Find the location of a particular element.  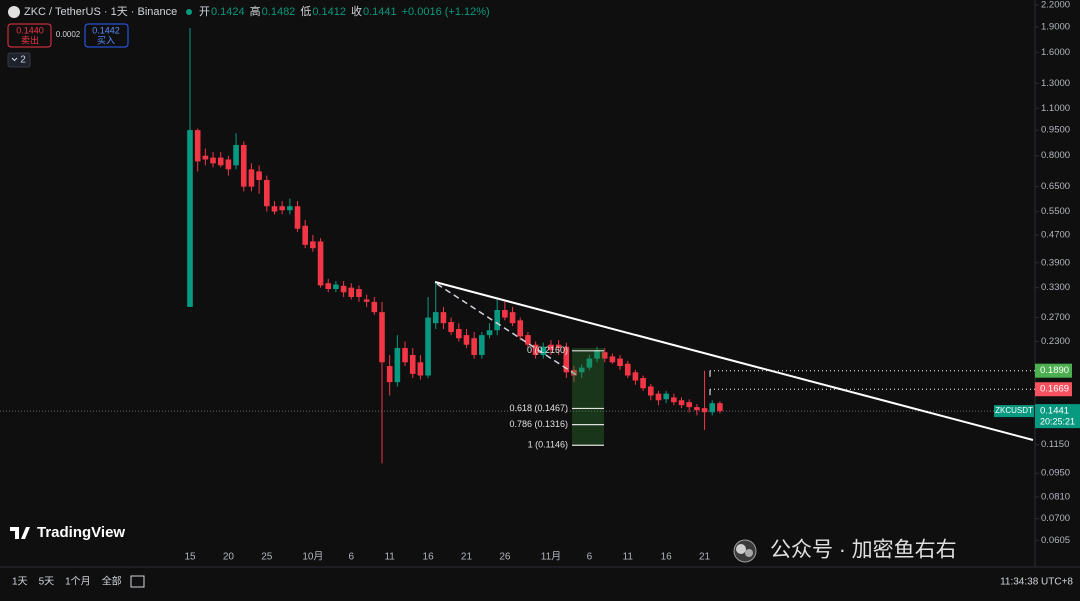

y-tick-label: 0.0605 is located at coordinates (1055, 540).